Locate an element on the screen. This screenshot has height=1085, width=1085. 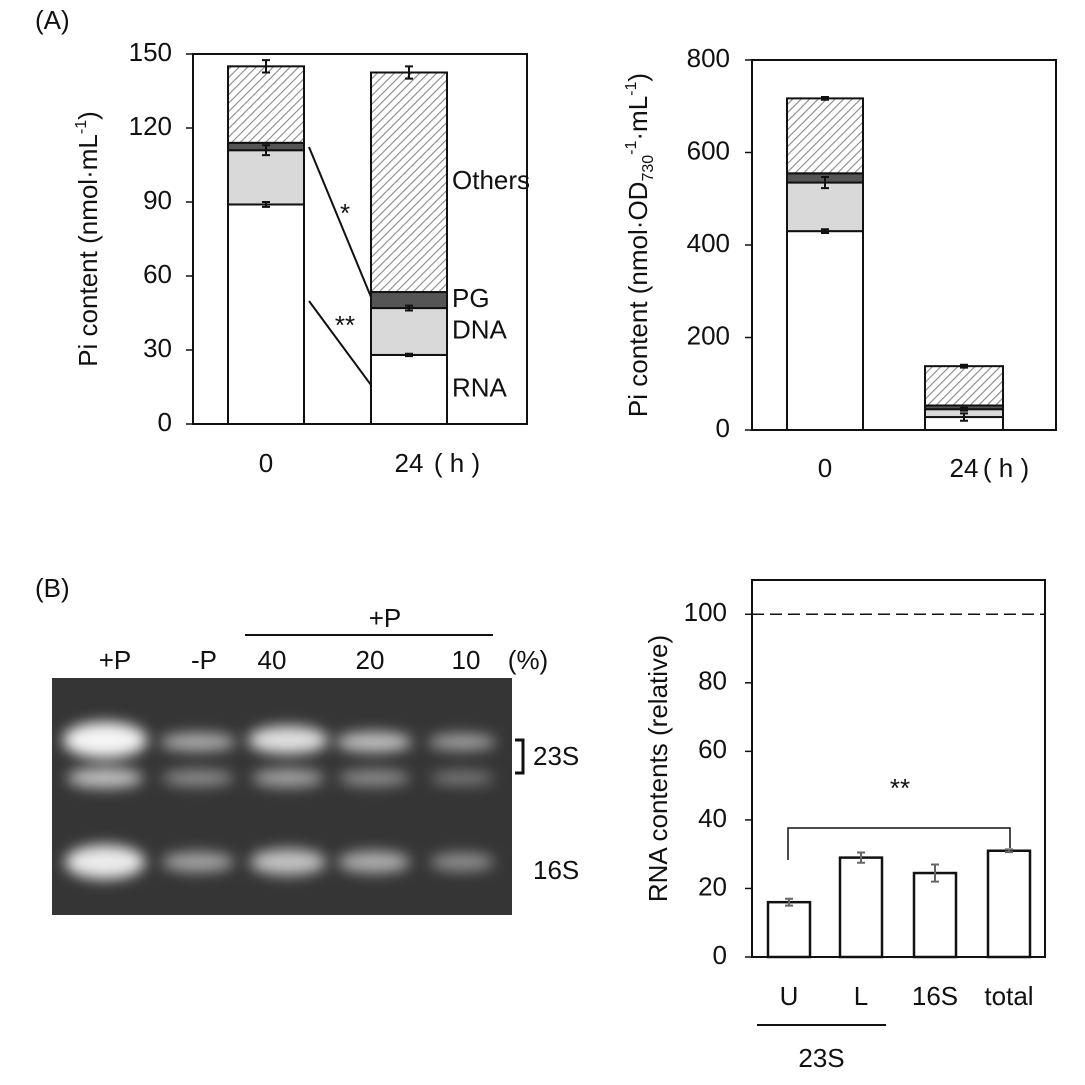
y-axis-label-part: 730 is located at coordinates (648, 168).